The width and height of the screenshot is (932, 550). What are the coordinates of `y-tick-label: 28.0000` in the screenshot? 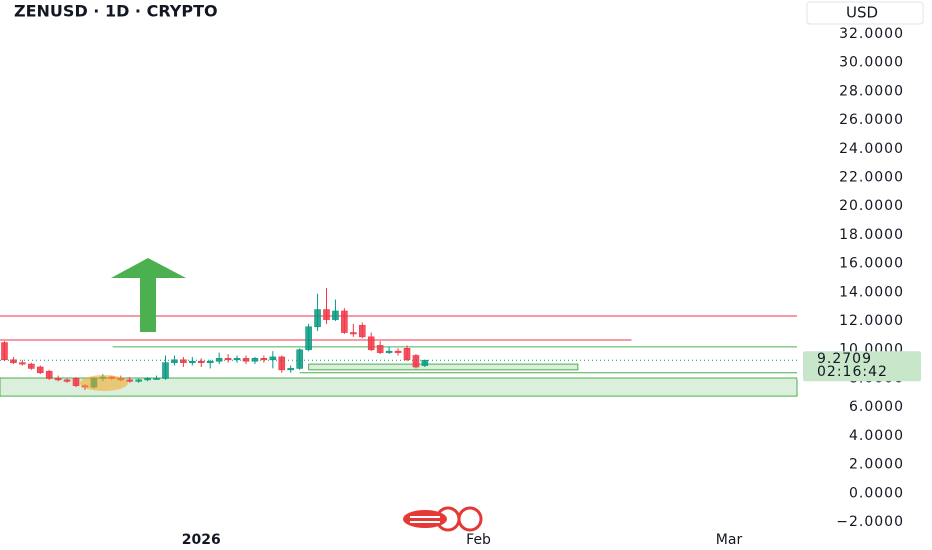 It's located at (871, 91).